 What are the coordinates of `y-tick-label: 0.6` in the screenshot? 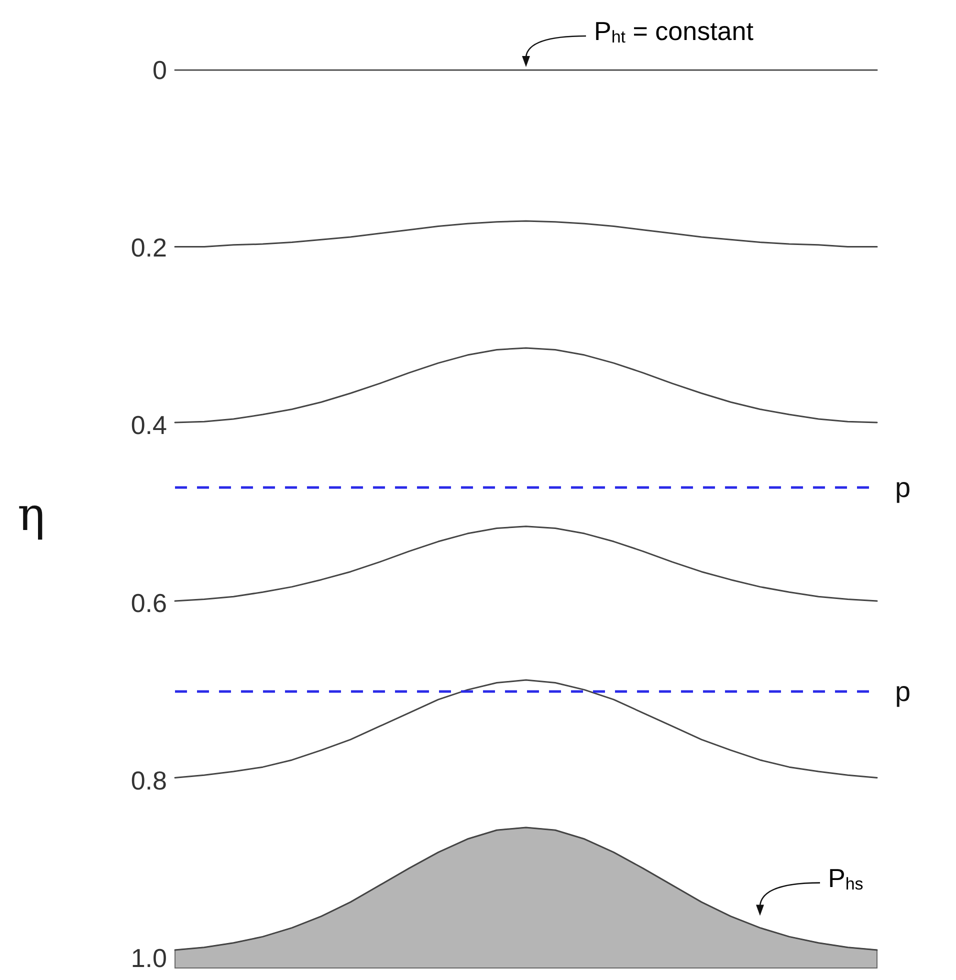 It's located at (148, 603).